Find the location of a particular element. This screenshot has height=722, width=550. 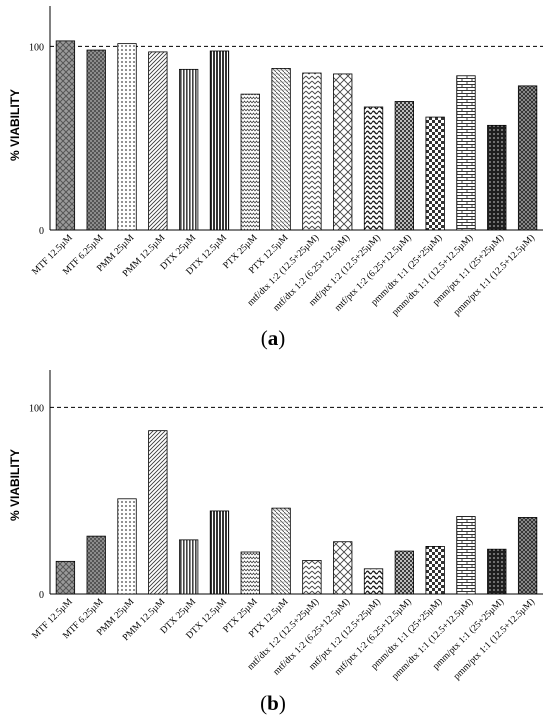

panel-b-y-axis-label: % VIABILITY is located at coordinates (15, 485).